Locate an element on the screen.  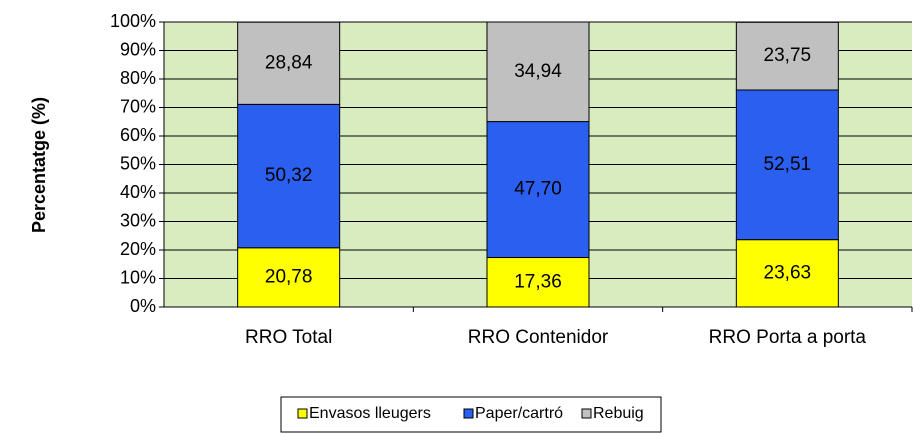
y-tick-label: 0% is located at coordinates (143, 306).